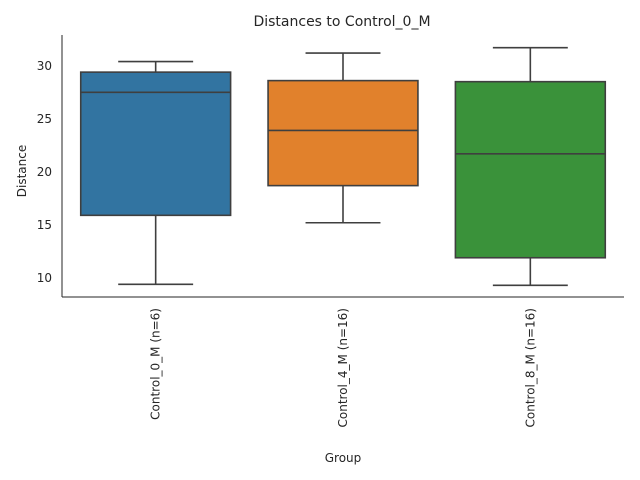  I want to click on x-tick-label: Control_0_M (n=6), so click(156, 364).